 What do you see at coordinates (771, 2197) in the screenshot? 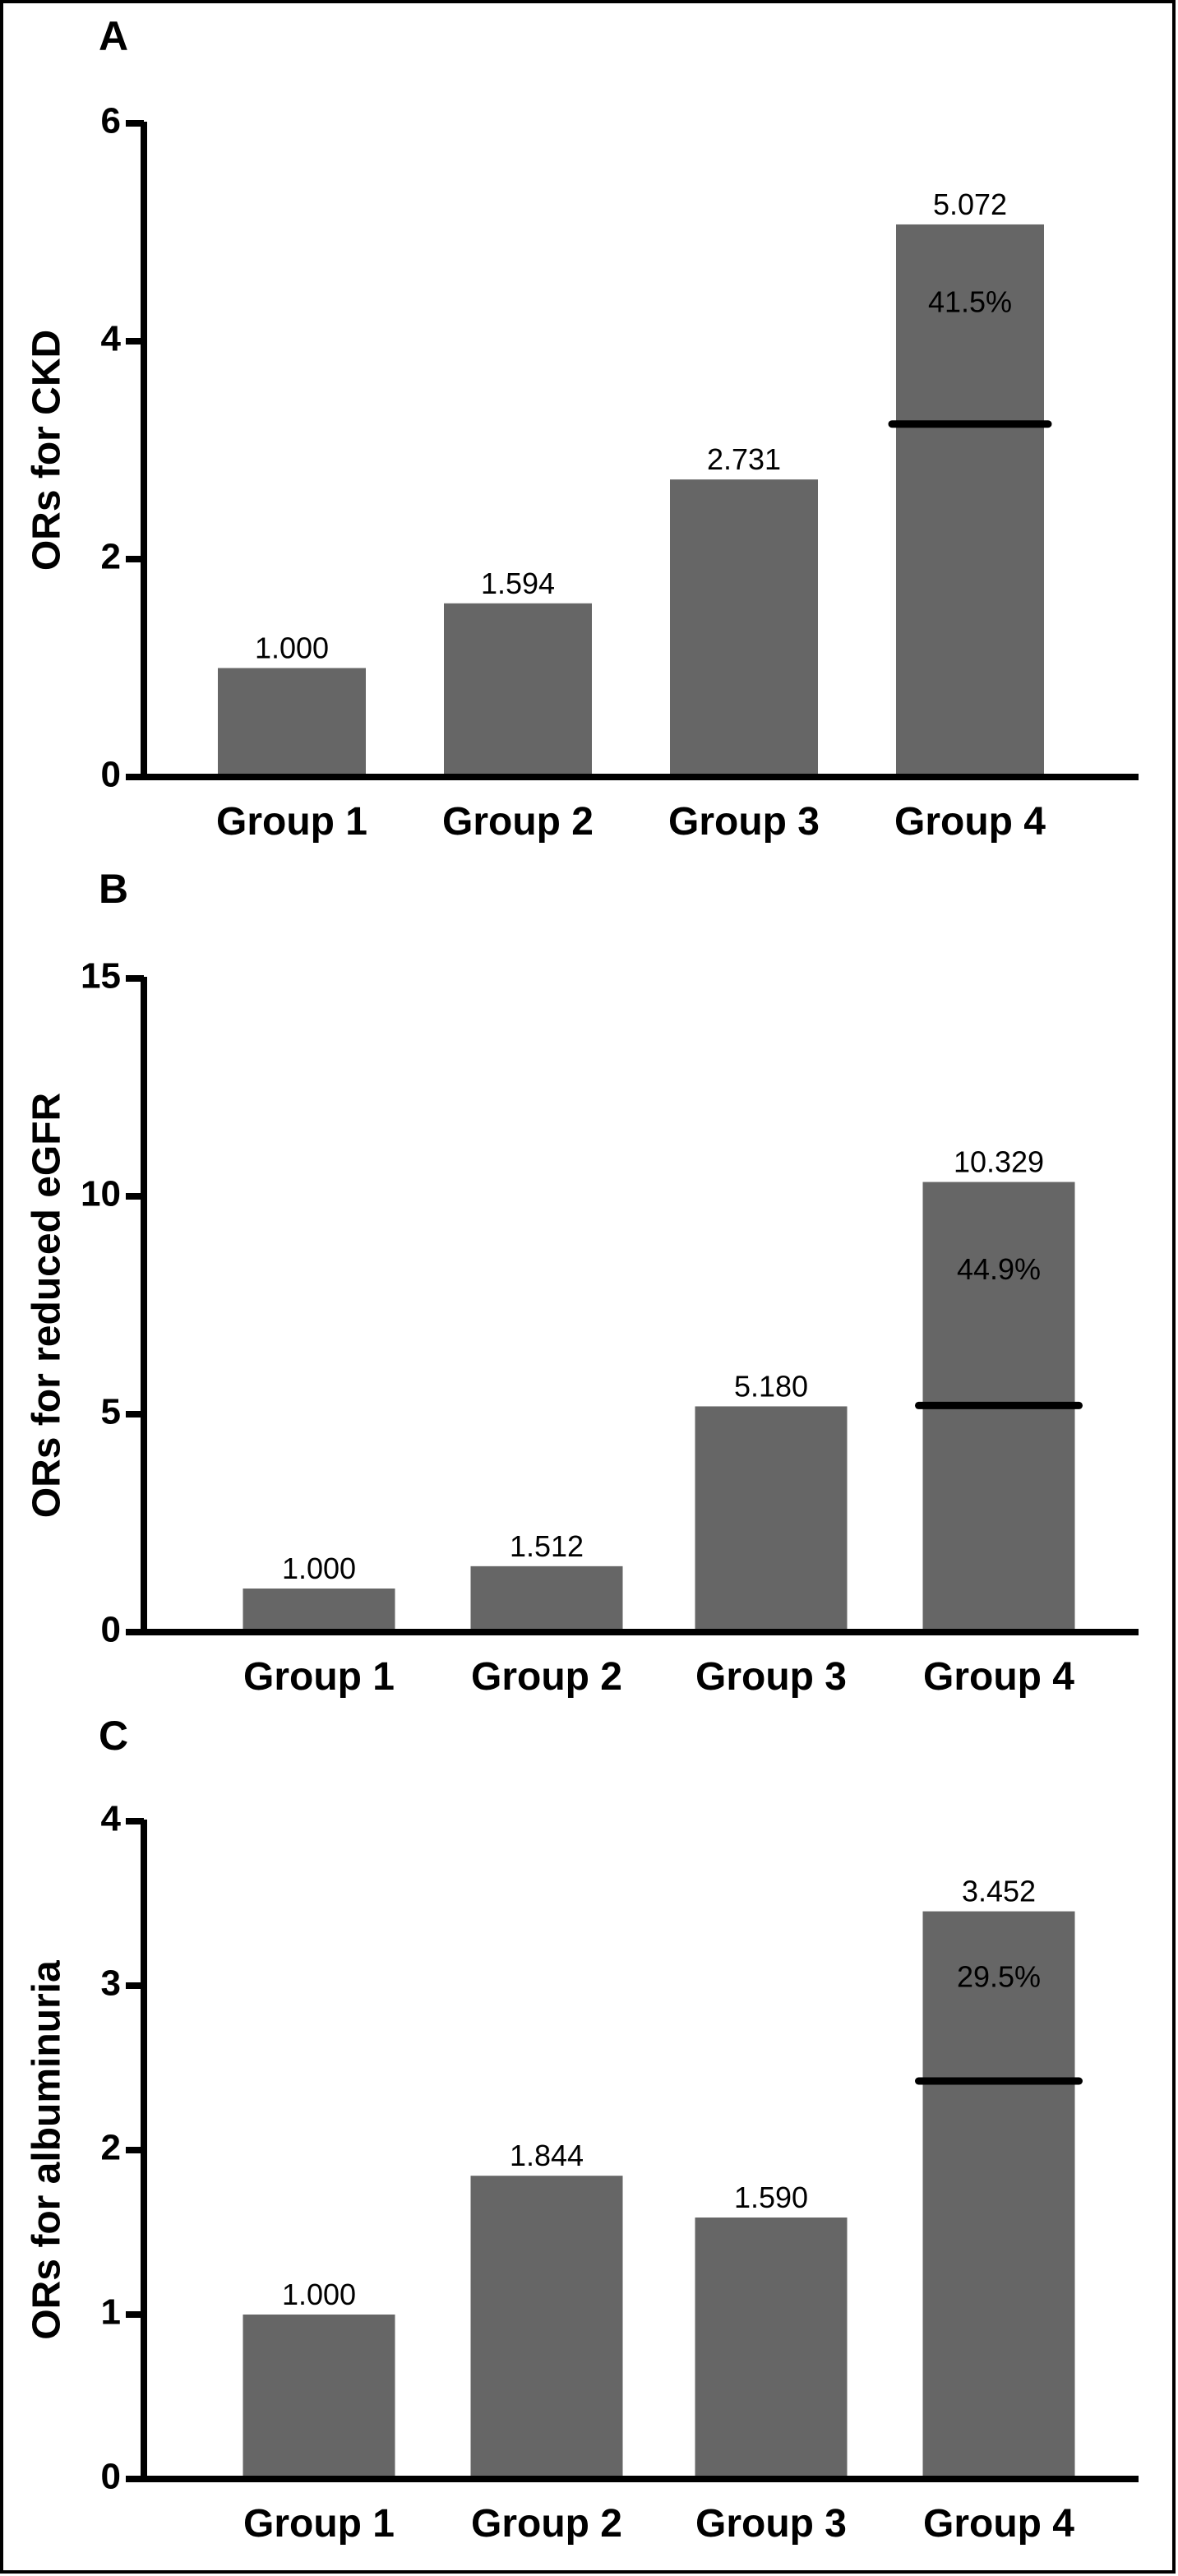
I see `panel-c-data-label-3: 1.590` at bounding box center [771, 2197].